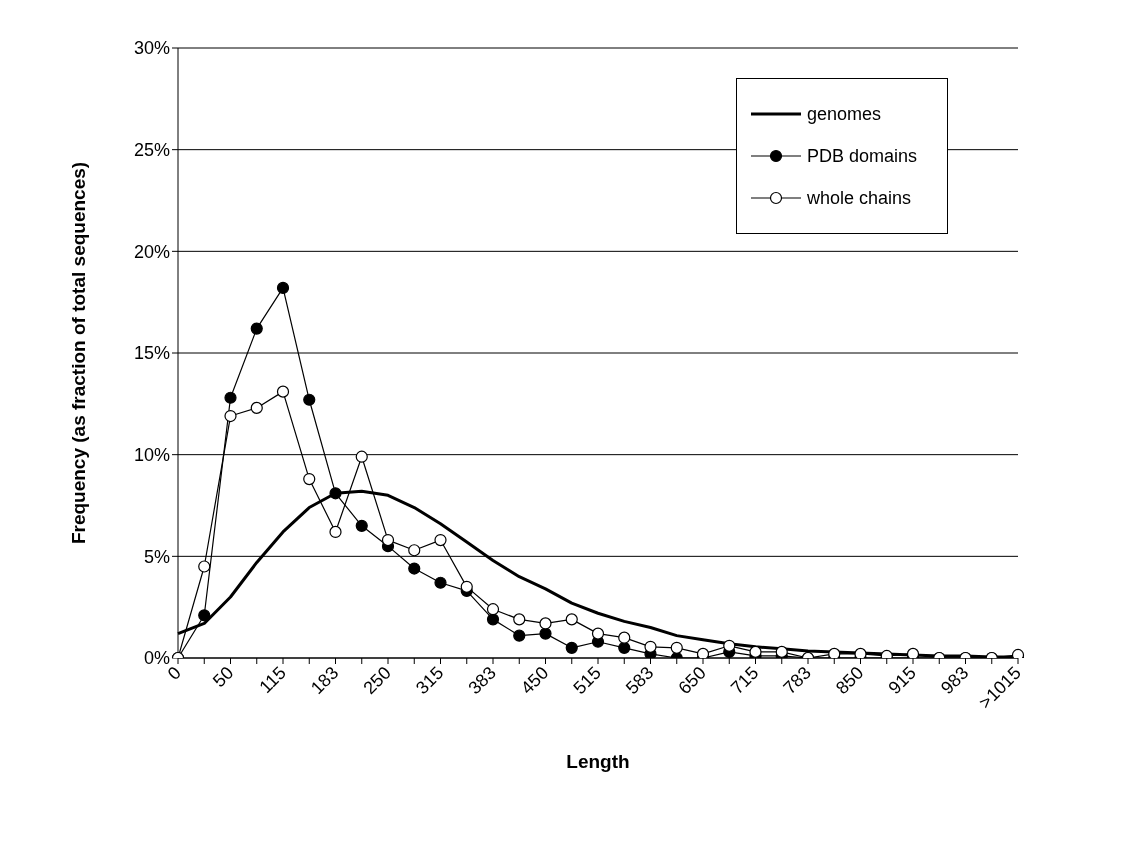 This screenshot has height=846, width=1146. What do you see at coordinates (324, 680) in the screenshot?
I see `x-tick-label: 183` at bounding box center [324, 680].